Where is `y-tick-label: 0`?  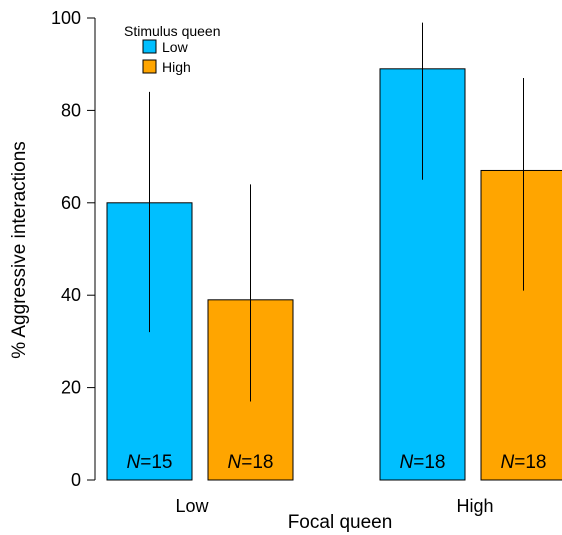
y-tick-label: 0 is located at coordinates (76, 480).